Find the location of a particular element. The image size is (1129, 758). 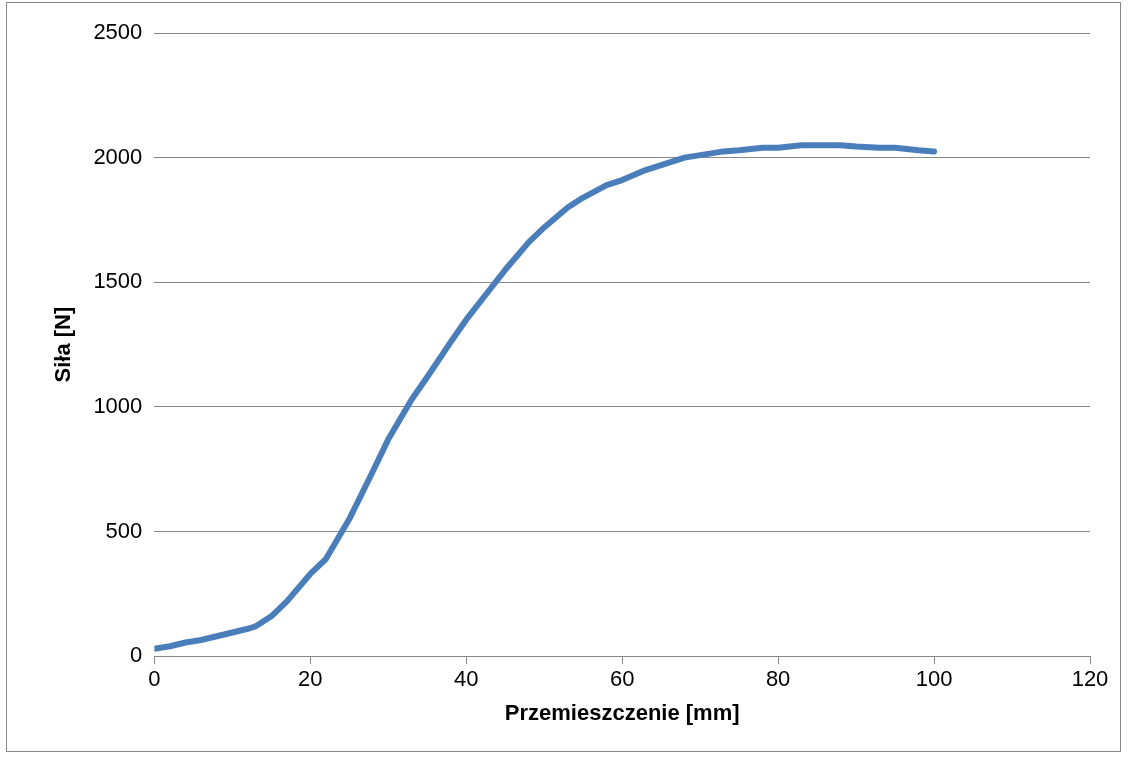

x-tick-label: 20 is located at coordinates (310, 679).